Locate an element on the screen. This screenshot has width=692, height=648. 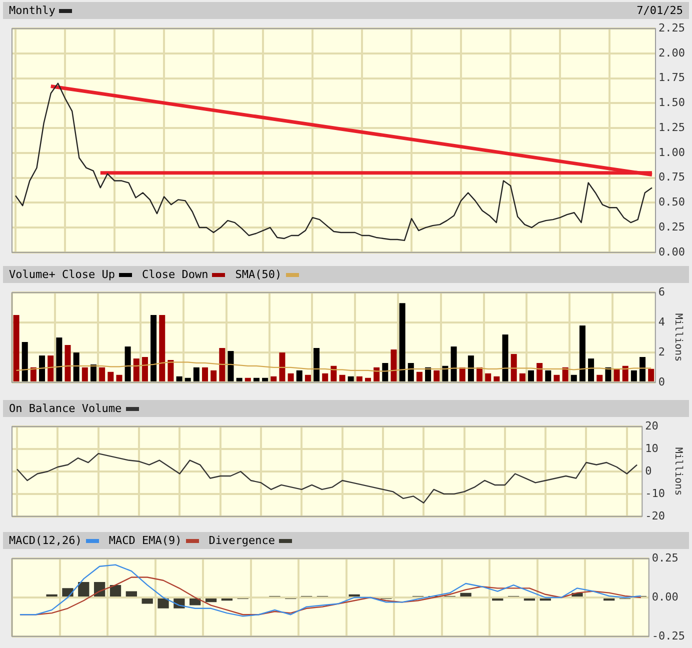
y-tick-label: 1.00 is located at coordinates (672, 152).